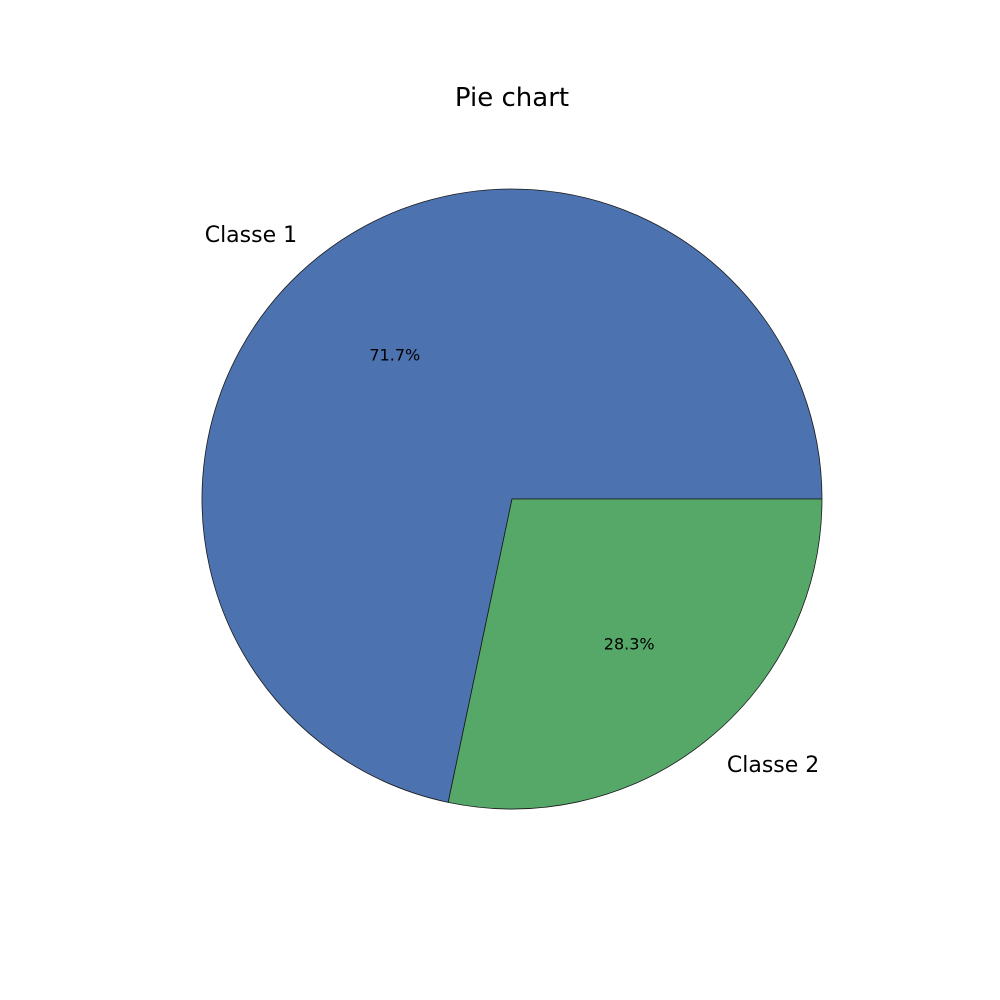 The width and height of the screenshot is (1000, 1000). I want to click on slice-percent-label-2: 28.3%, so click(629, 643).